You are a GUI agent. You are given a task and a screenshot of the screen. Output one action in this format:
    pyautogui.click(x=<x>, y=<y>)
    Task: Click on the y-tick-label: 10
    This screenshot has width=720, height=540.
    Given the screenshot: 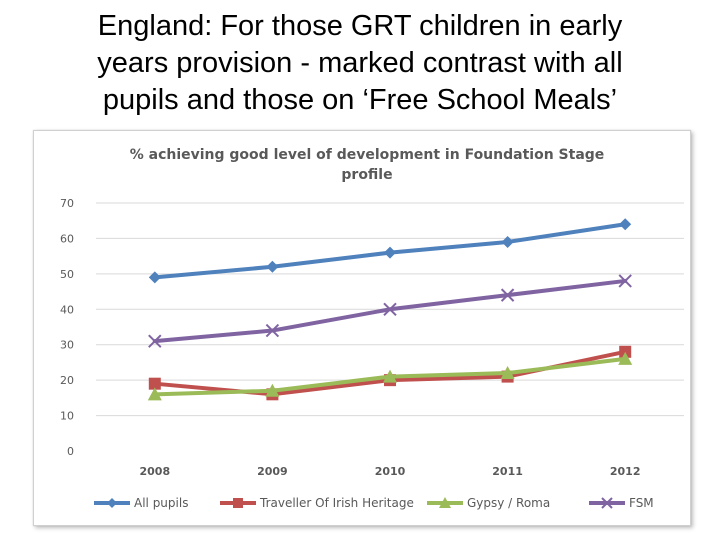 What is the action you would take?
    pyautogui.click(x=67, y=416)
    